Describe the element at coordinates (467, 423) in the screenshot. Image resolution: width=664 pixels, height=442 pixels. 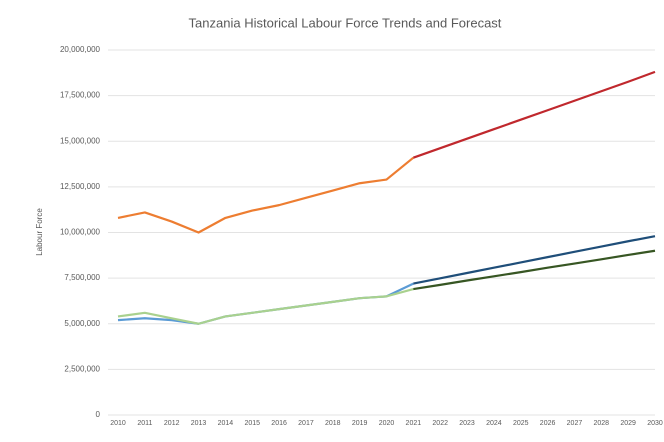
I see `x-tick-label: 2023` at that location.